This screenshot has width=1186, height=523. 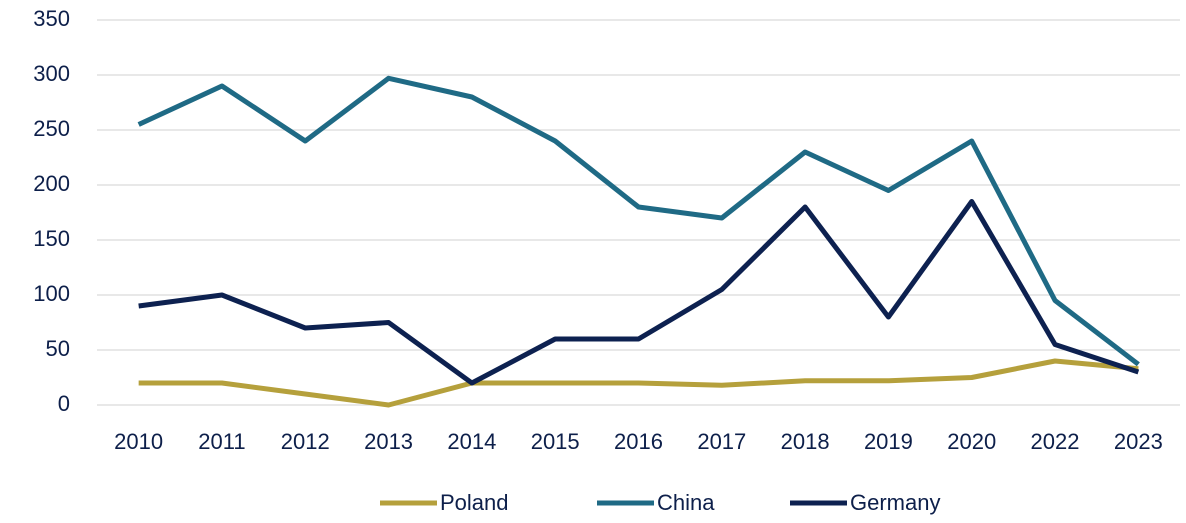 I want to click on x-tick-label: 2011, so click(x=221, y=441).